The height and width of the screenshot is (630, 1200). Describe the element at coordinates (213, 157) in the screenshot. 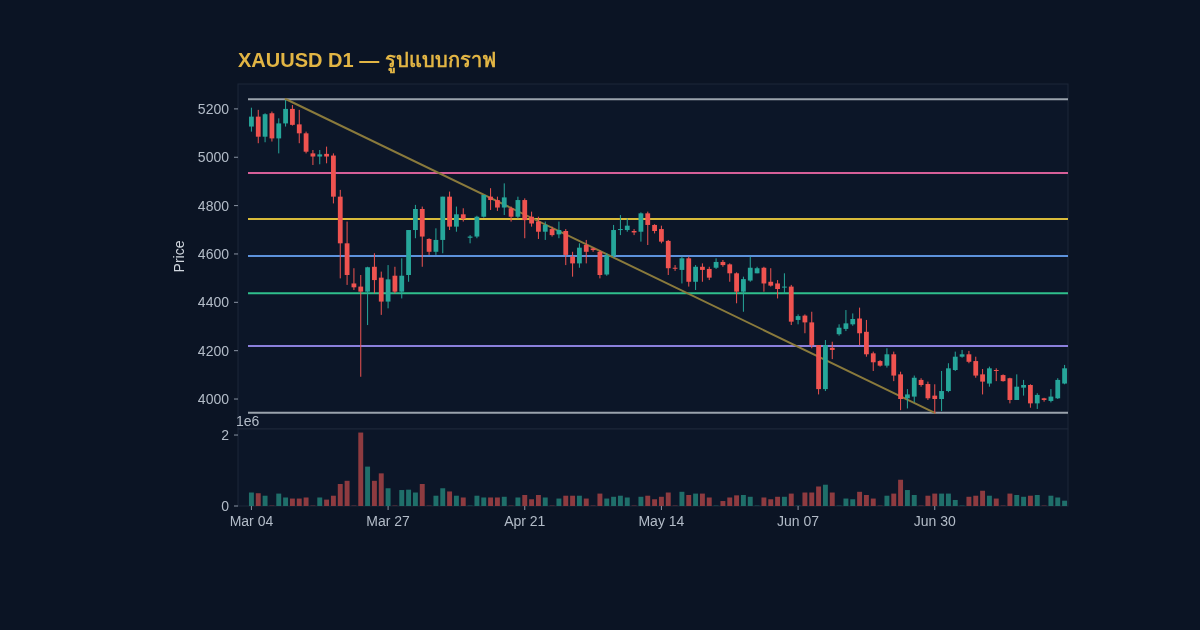

I see `y-tick-label: 5000` at that location.